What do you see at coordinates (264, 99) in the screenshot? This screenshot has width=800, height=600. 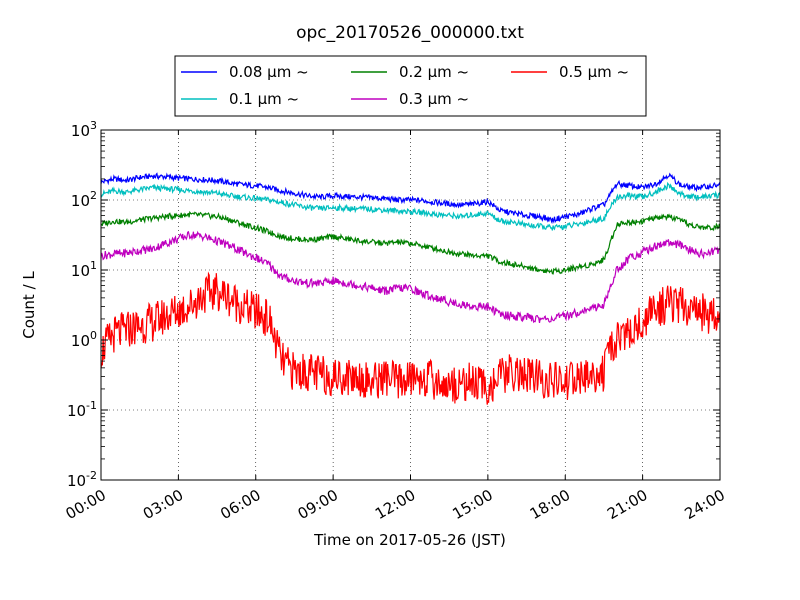 I see `legend-label: 0.1 μm ~` at bounding box center [264, 99].